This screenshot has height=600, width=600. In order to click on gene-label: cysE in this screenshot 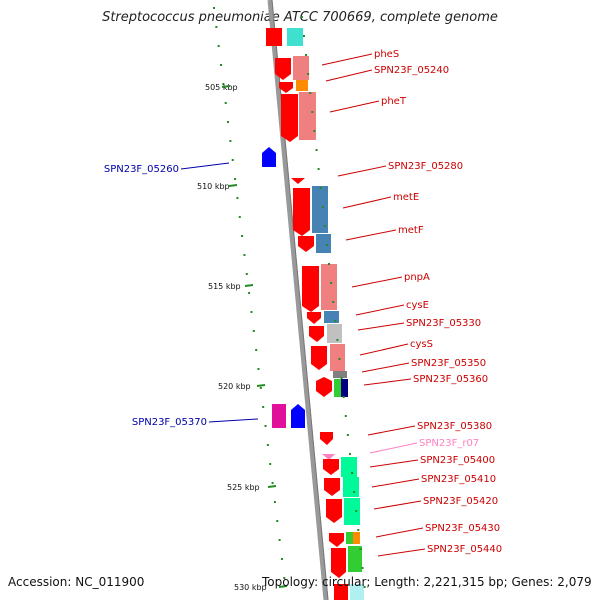, I will do `click(417, 305)`.